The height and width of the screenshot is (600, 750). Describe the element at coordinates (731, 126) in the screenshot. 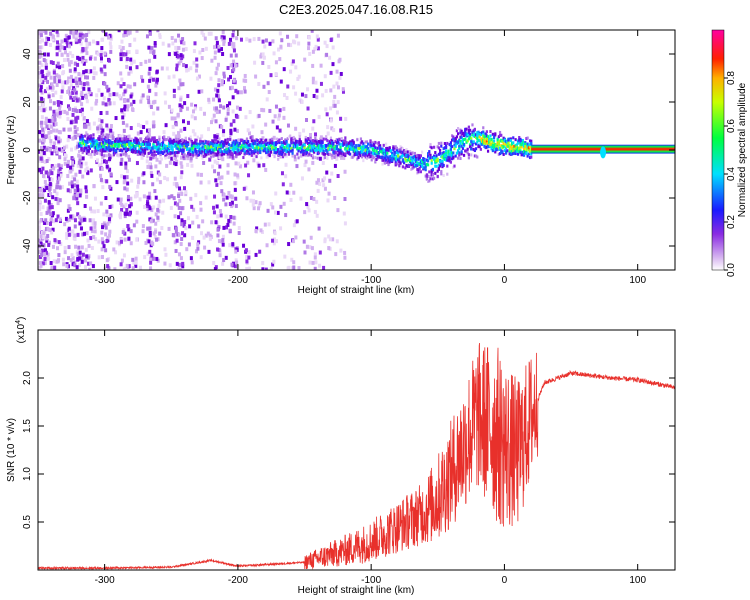

I see `colorbar-tick-label: 0.6` at that location.